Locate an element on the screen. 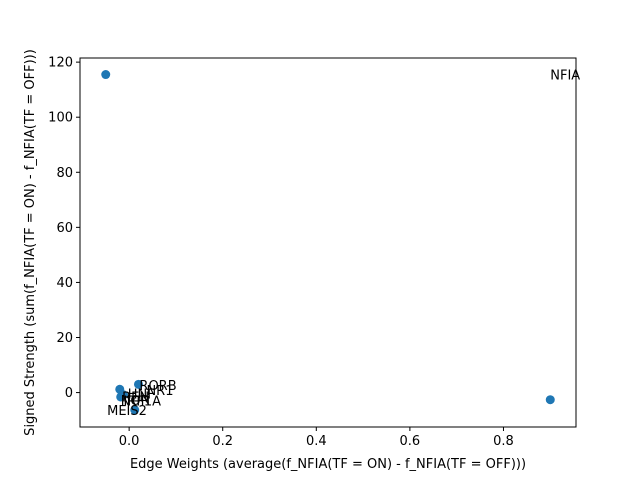 The image size is (640, 480). point-label-ren: REN is located at coordinates (135, 397).